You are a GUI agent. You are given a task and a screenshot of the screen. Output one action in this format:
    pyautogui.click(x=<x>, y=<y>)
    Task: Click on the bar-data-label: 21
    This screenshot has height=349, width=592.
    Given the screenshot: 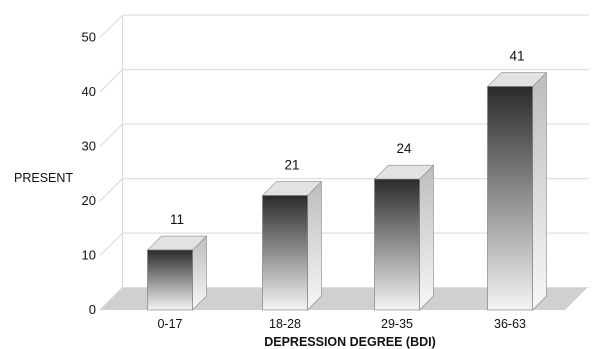 What is the action you would take?
    pyautogui.click(x=291, y=165)
    